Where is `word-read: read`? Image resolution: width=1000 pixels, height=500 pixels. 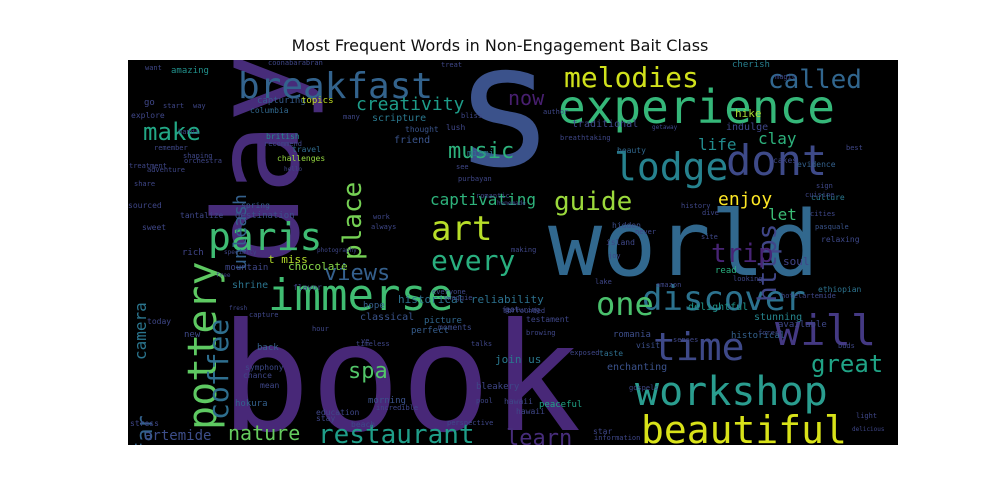 word-read: read is located at coordinates (726, 271).